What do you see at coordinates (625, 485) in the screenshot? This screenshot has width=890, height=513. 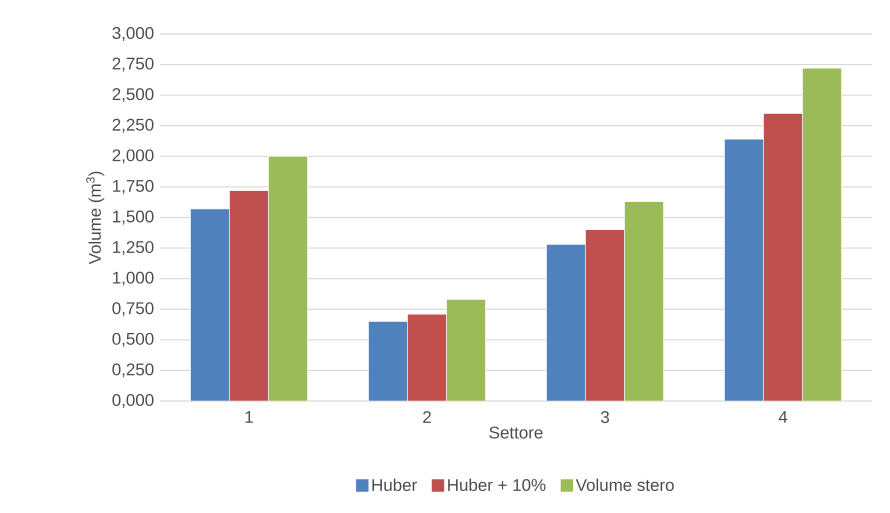 I see `legend-label: Volume stero` at bounding box center [625, 485].